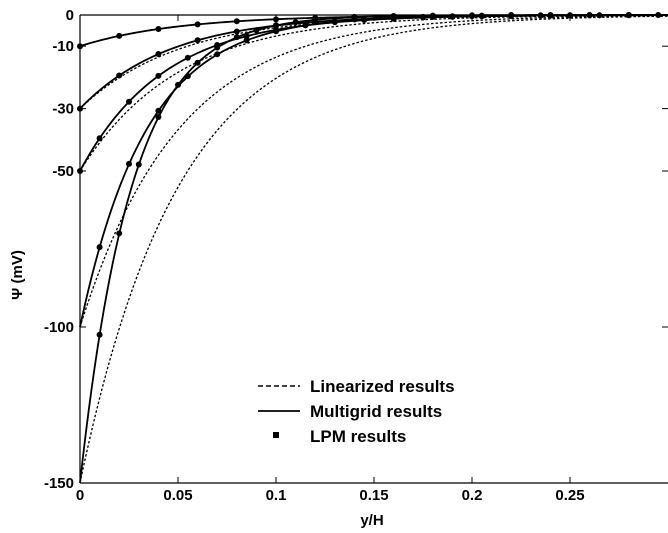 The image size is (668, 533). I want to click on legend-linearized-label: Linearized results, so click(382, 386).